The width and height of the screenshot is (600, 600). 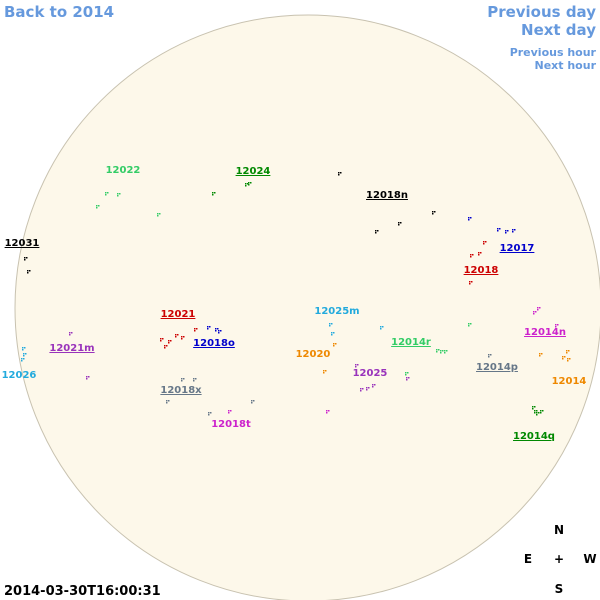 I want to click on region-label: 12031, so click(x=22, y=243).